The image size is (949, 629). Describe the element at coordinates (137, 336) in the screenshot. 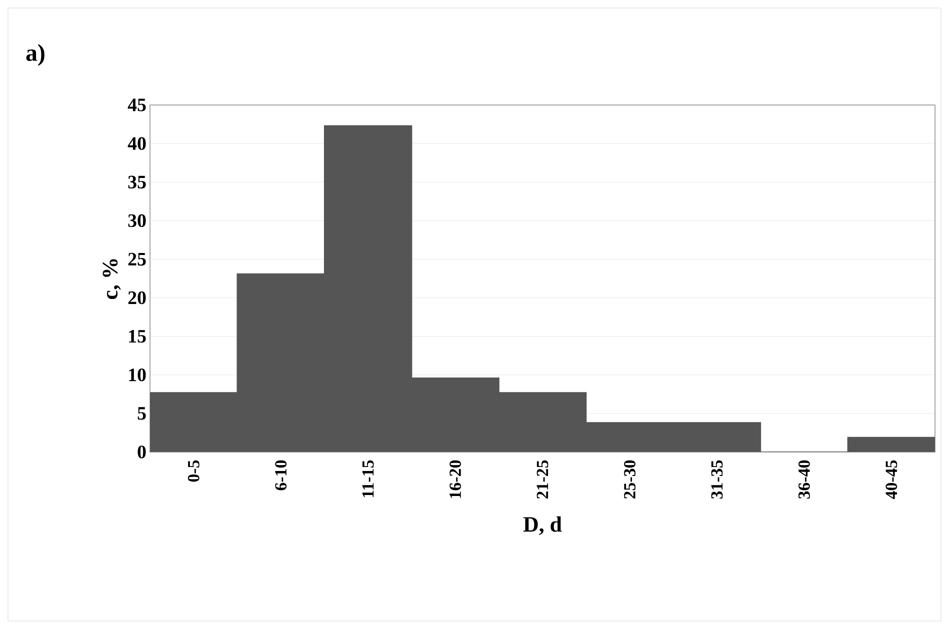

I see `y-tick-label: 15` at that location.